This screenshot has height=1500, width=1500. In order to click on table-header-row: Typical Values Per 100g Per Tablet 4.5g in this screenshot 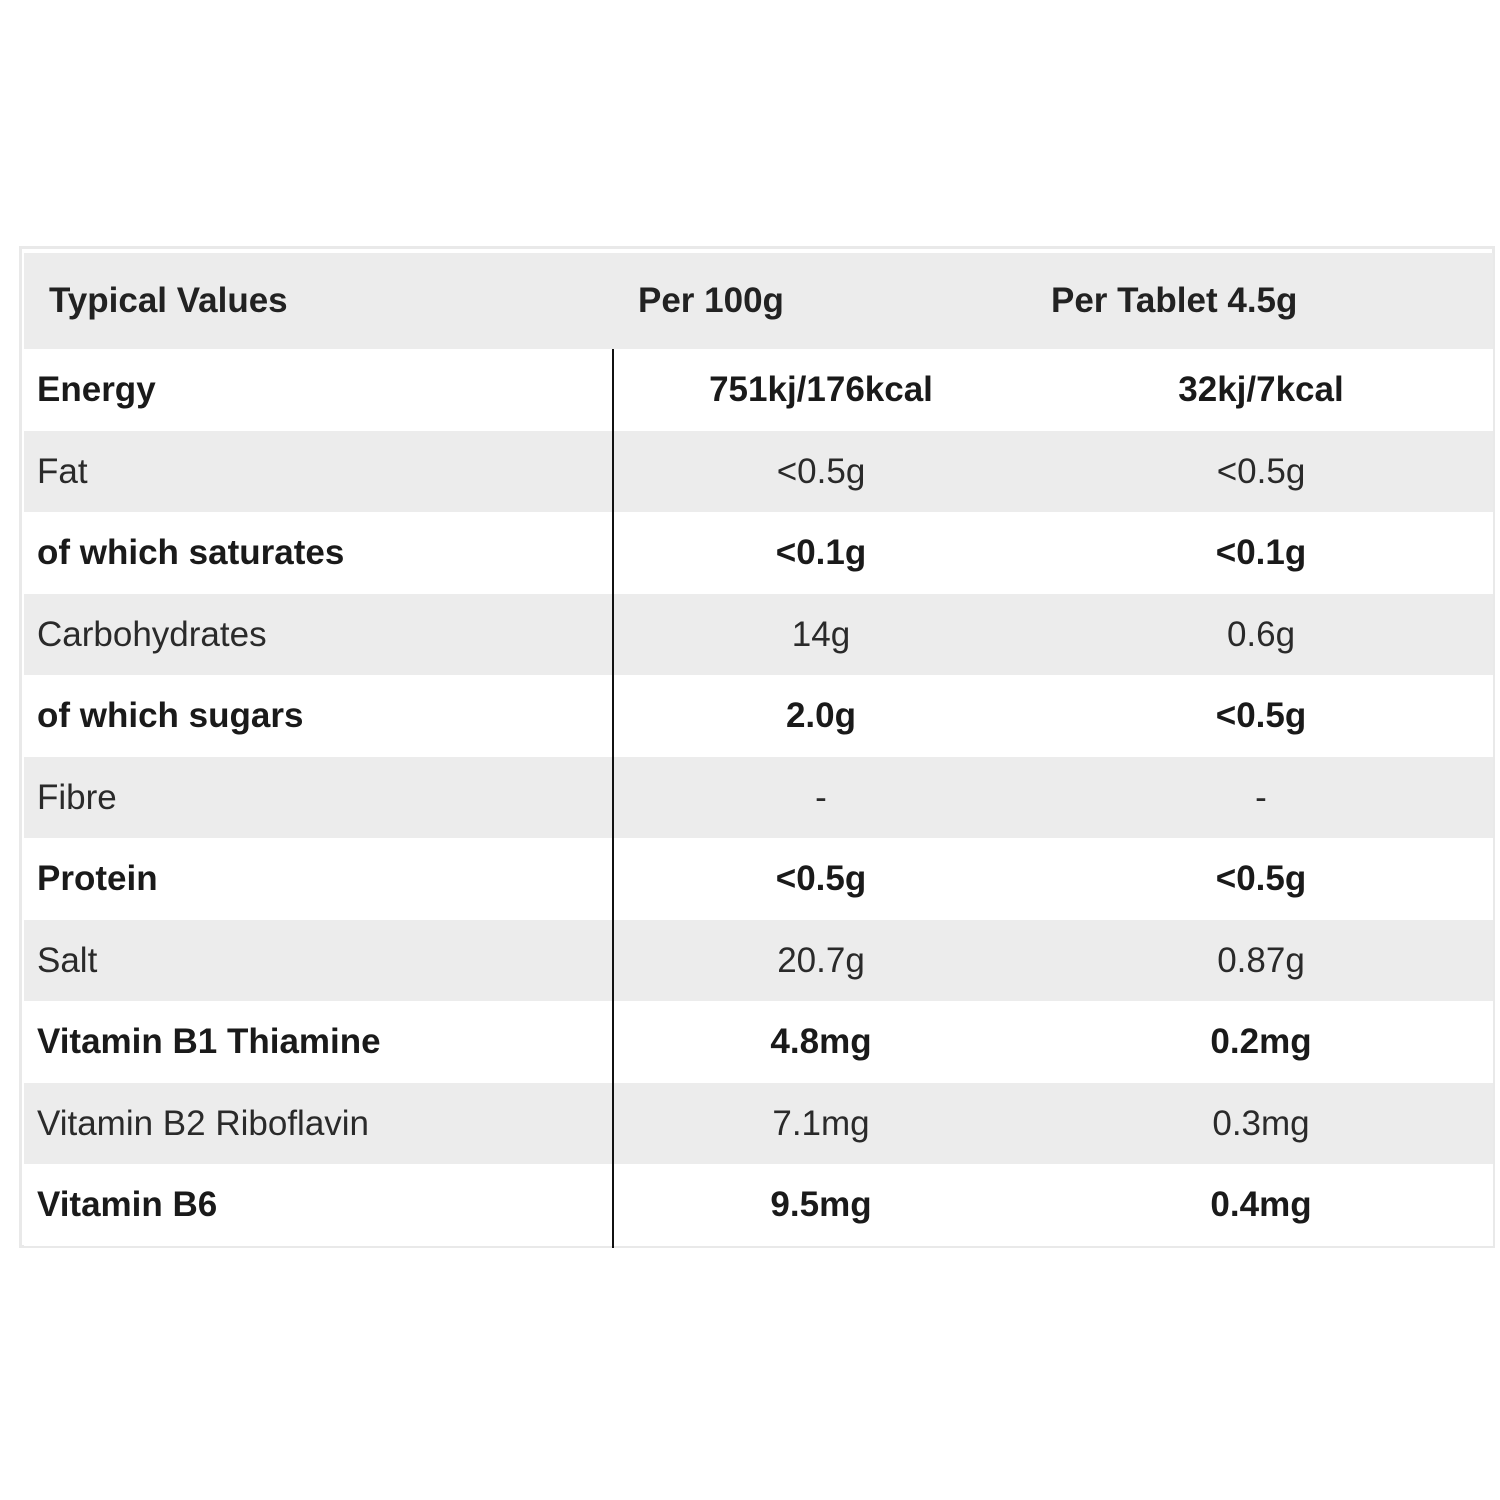, I will do `click(758, 301)`.